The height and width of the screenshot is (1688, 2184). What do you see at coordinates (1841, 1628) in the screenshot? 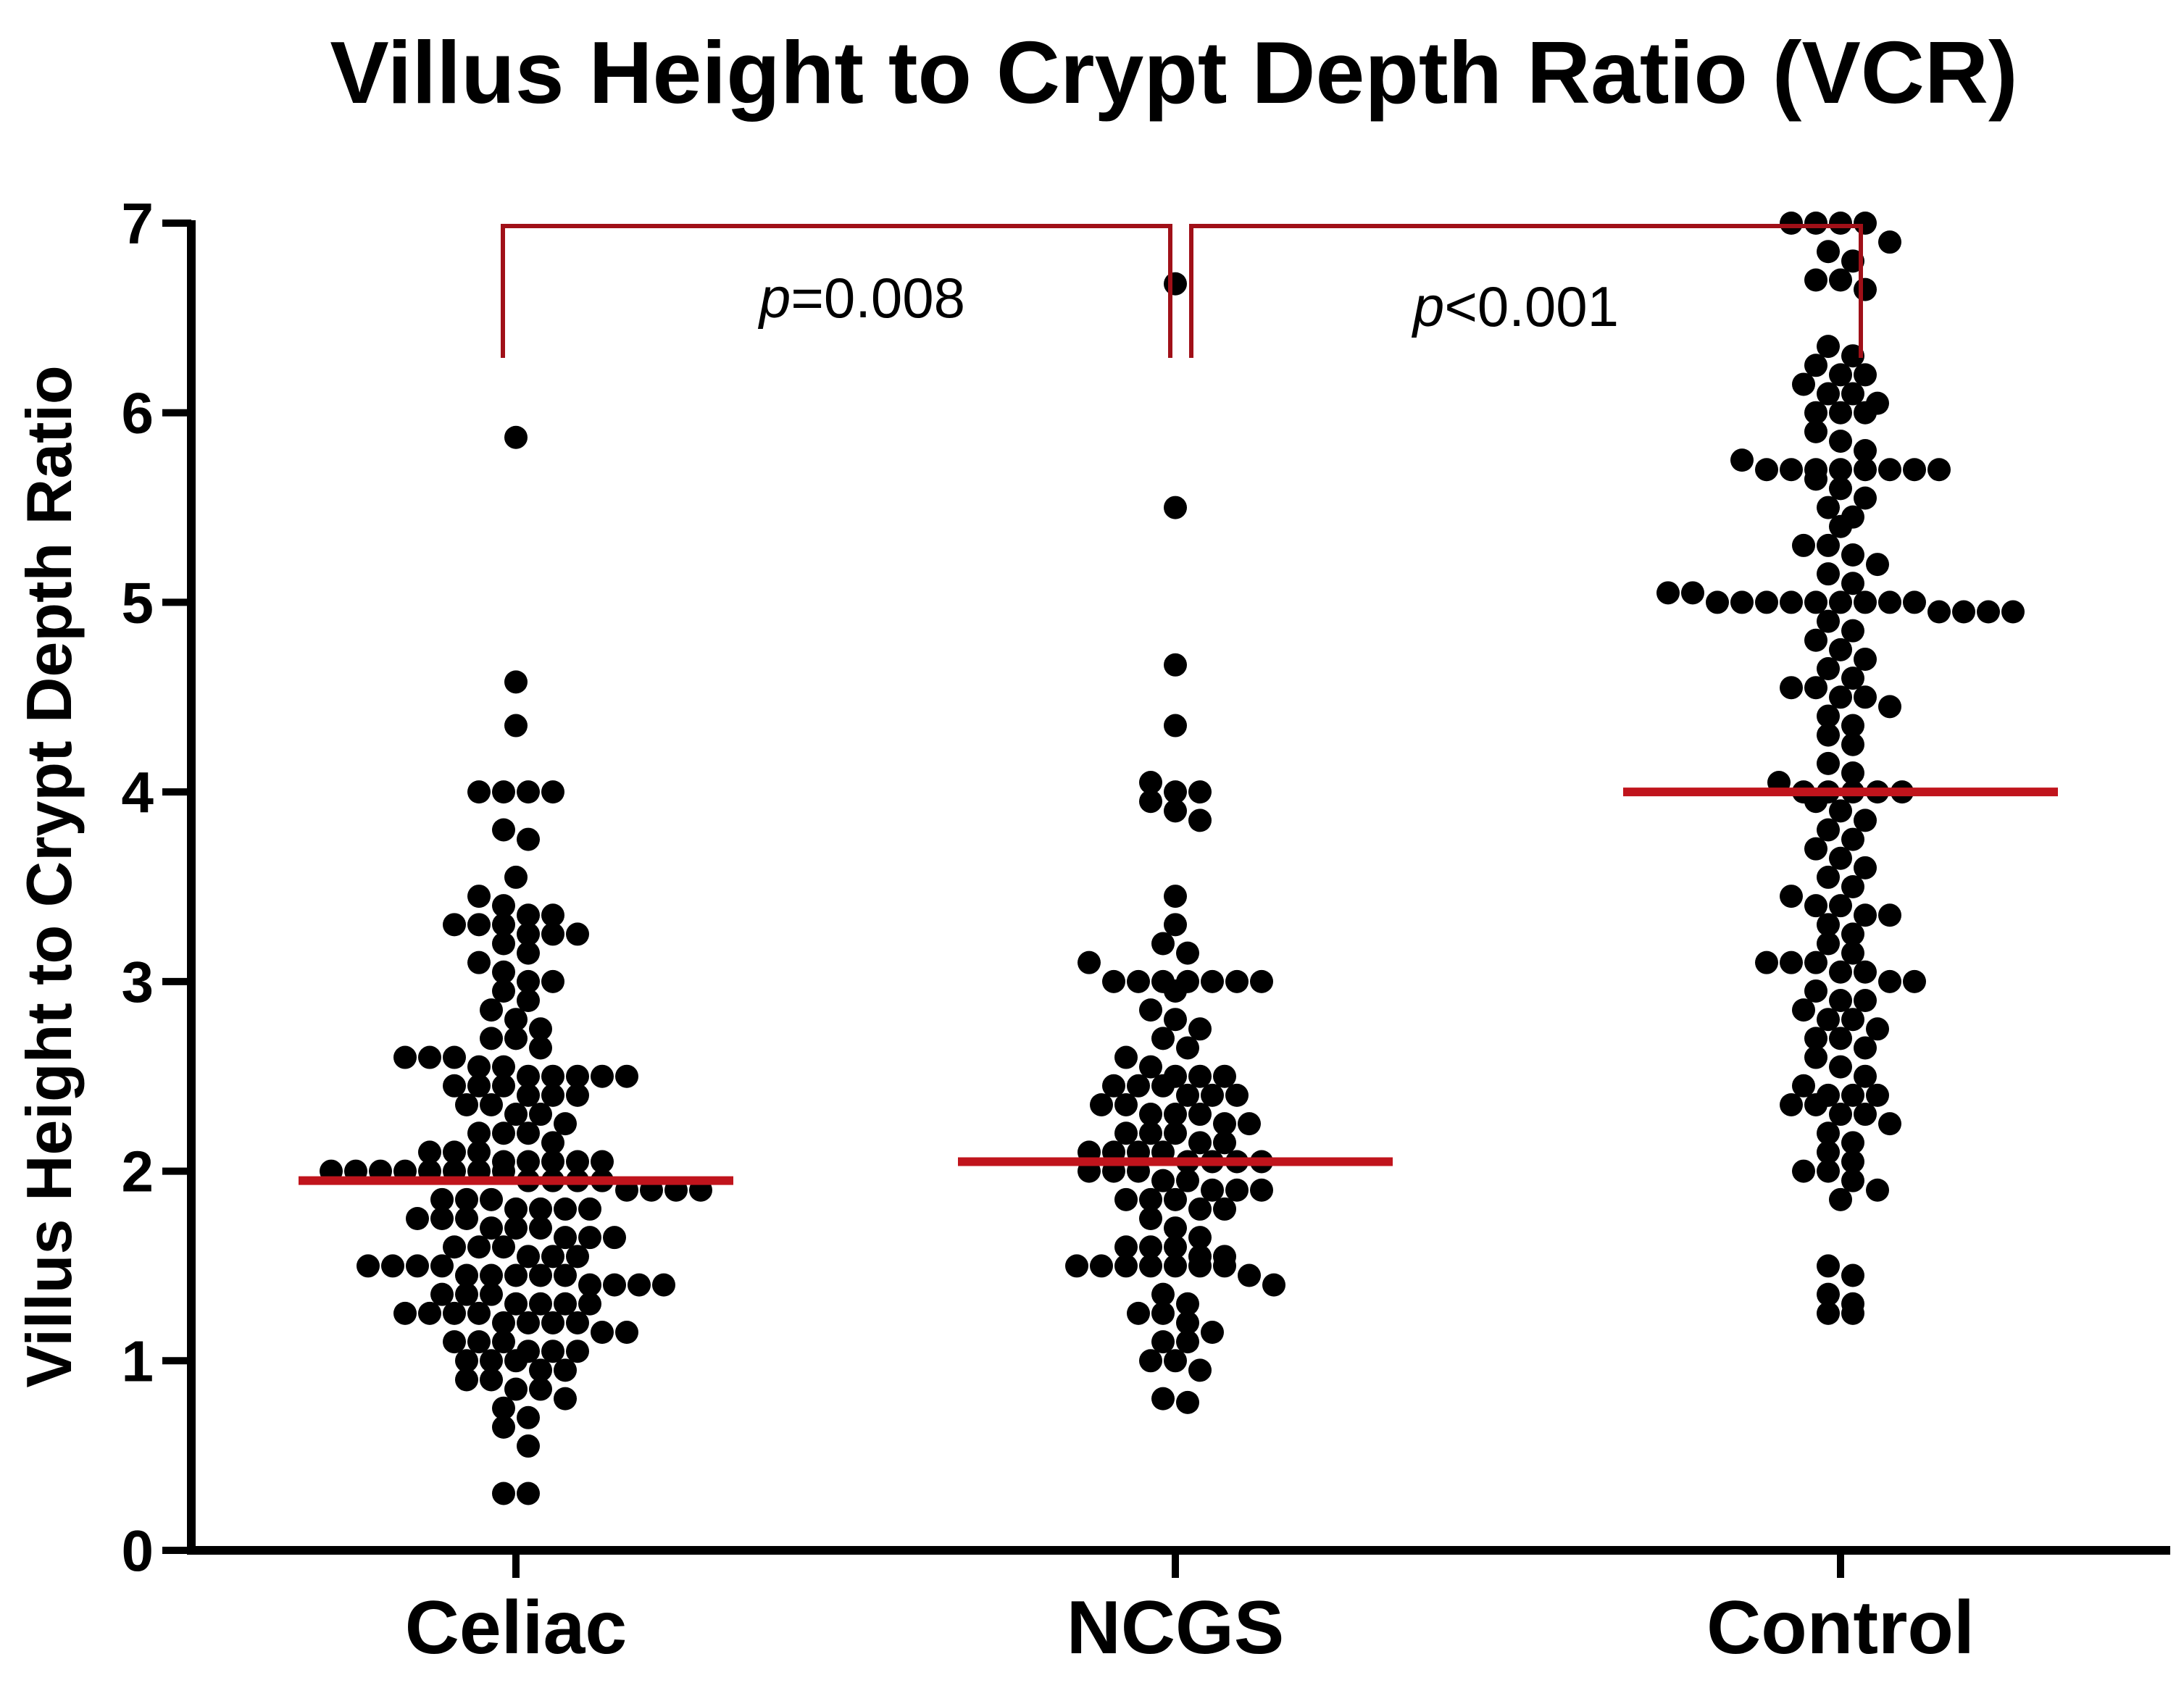
I see `x-tick-label-control: Control` at bounding box center [1841, 1628].